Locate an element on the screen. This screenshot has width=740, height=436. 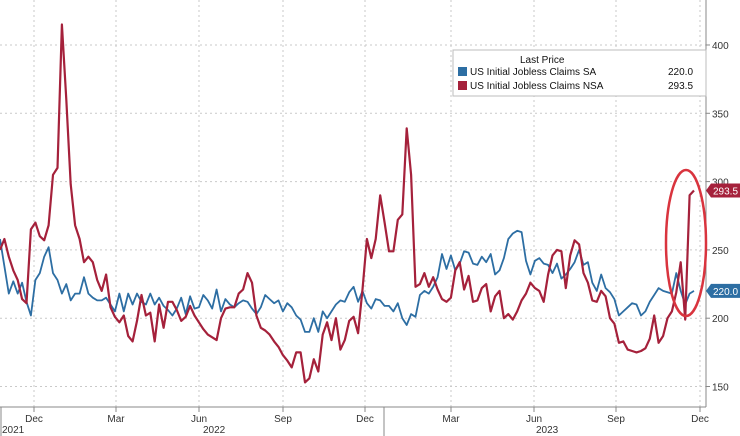
legend-value-sa: 220.0 is located at coordinates (680, 72).